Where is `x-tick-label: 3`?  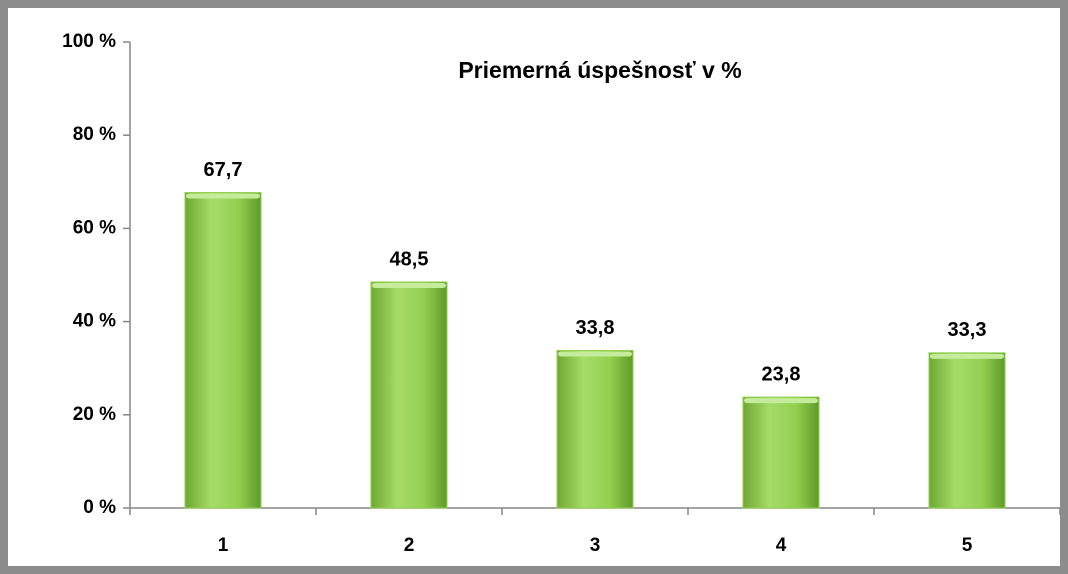 x-tick-label: 3 is located at coordinates (595, 545).